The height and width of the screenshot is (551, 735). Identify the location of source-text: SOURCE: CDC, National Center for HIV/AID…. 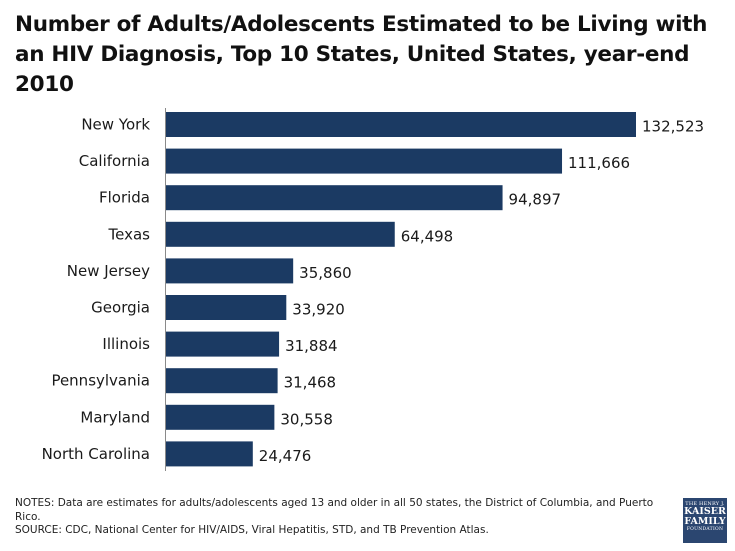
(252, 530).